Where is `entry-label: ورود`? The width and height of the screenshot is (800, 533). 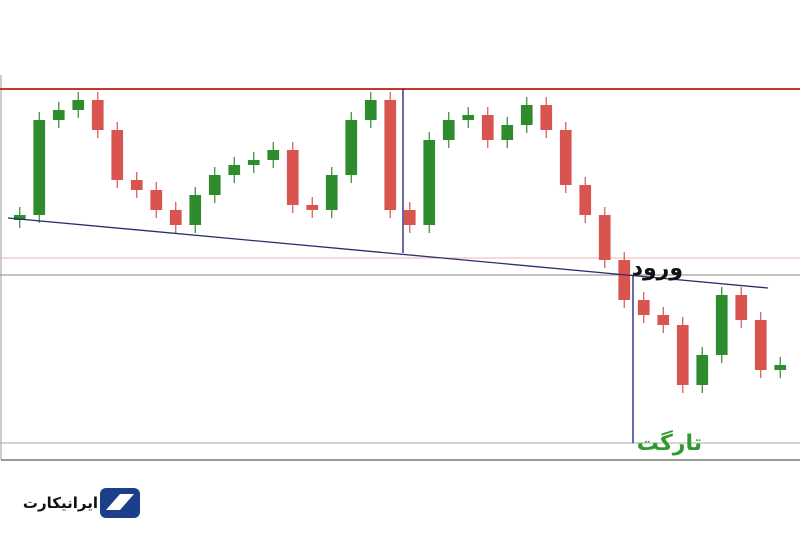 entry-label: ورود is located at coordinates (657, 268).